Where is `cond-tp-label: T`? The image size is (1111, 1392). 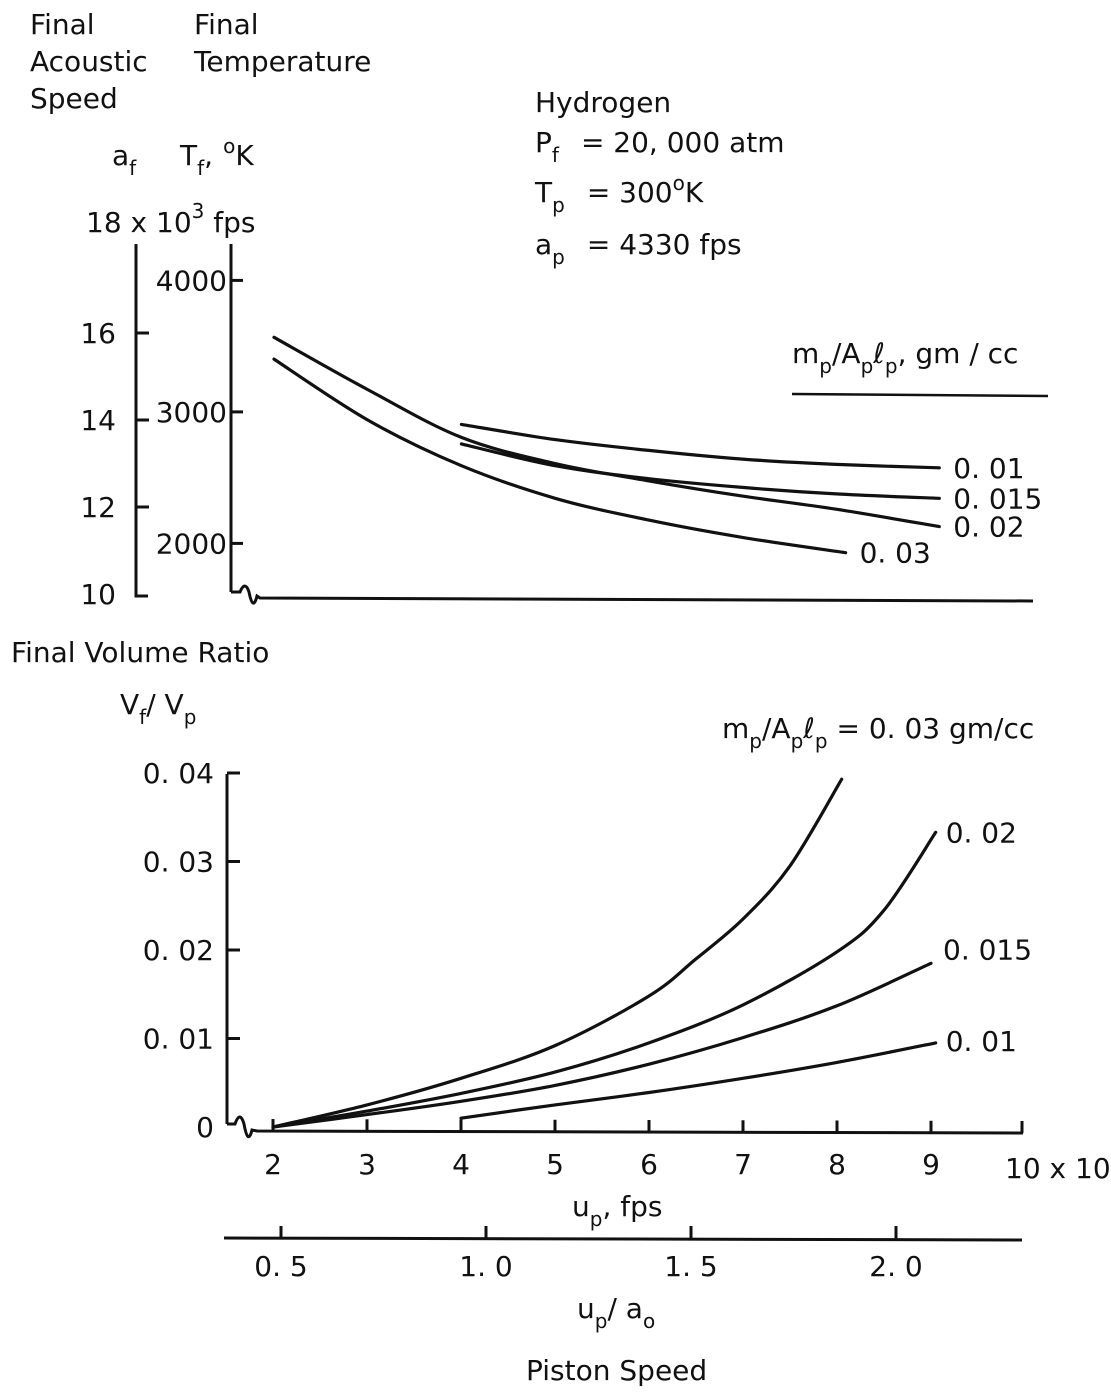
cond-tp-label: T is located at coordinates (543, 192).